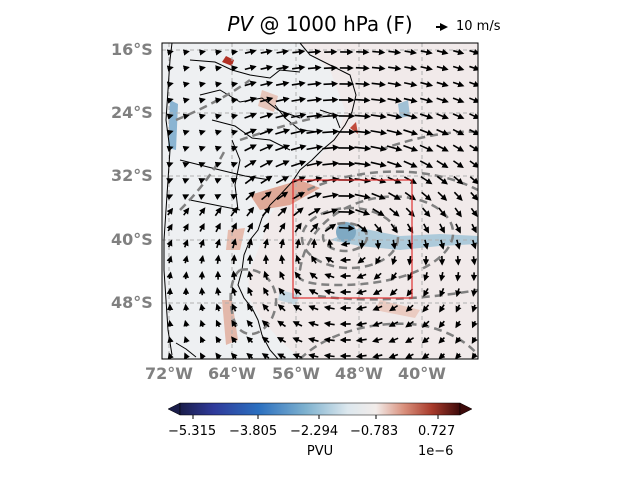 This screenshot has height=480, width=640. What do you see at coordinates (132, 302) in the screenshot?
I see `lat-label-48s: 48°S` at bounding box center [132, 302].